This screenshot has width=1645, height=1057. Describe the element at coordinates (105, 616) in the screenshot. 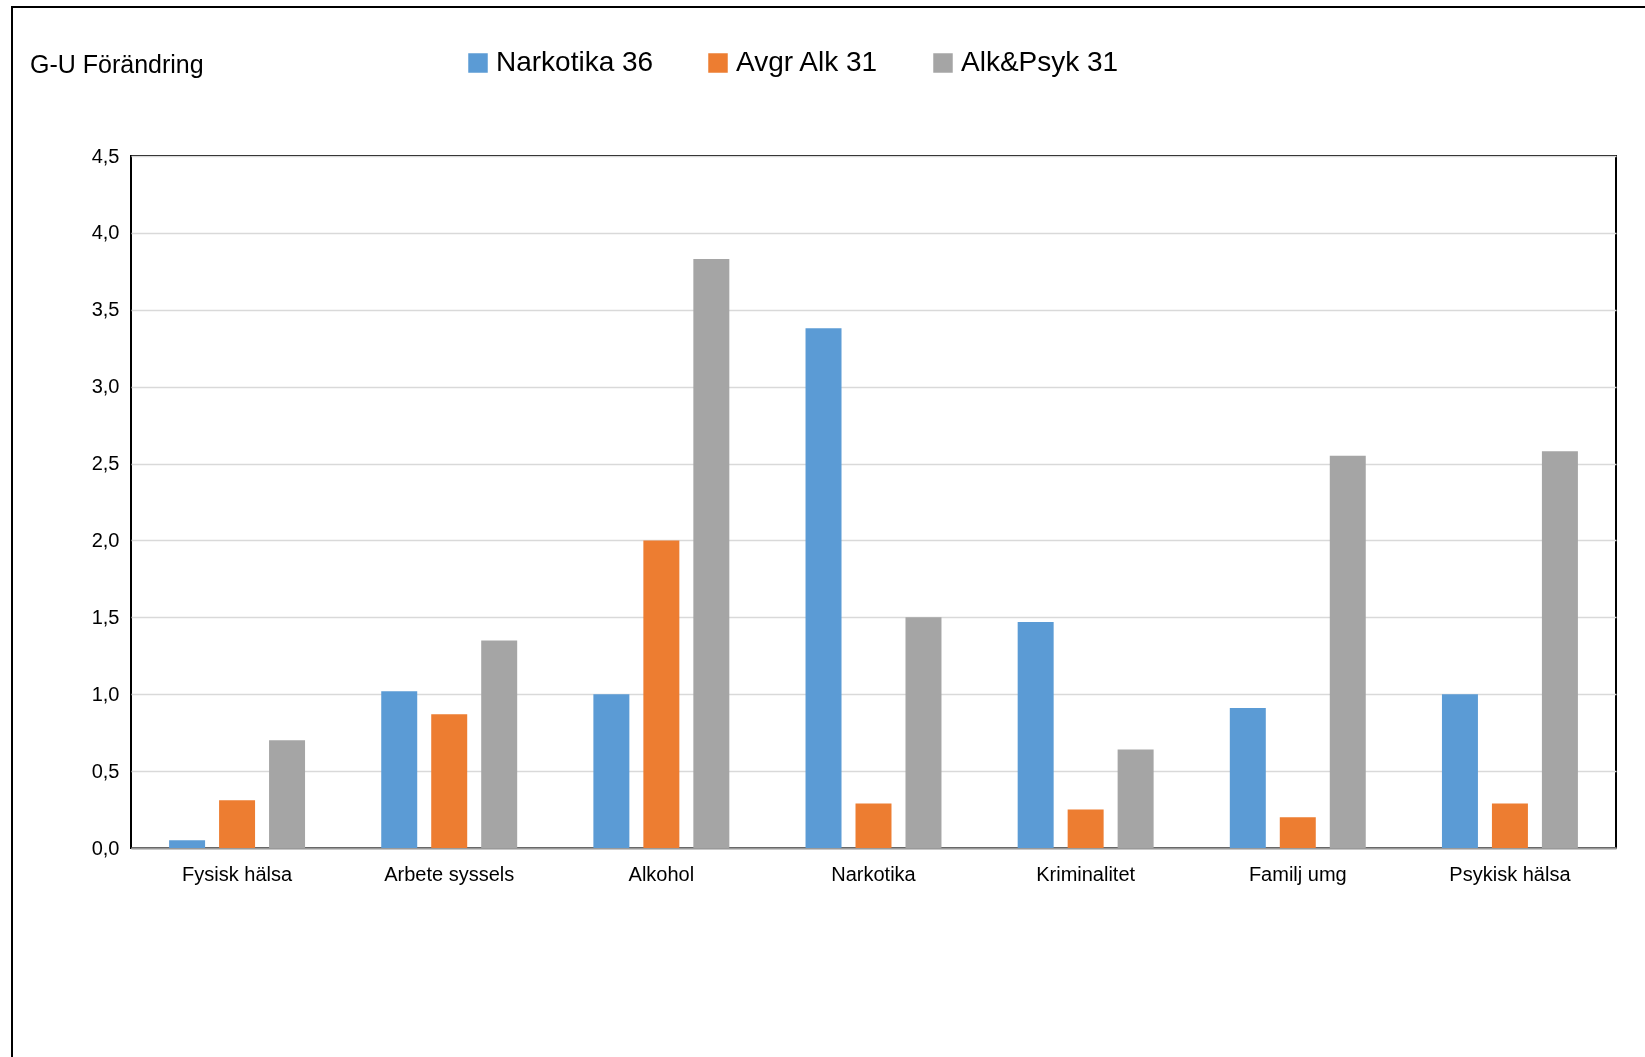

I see `y-tick-label: 1,5` at that location.